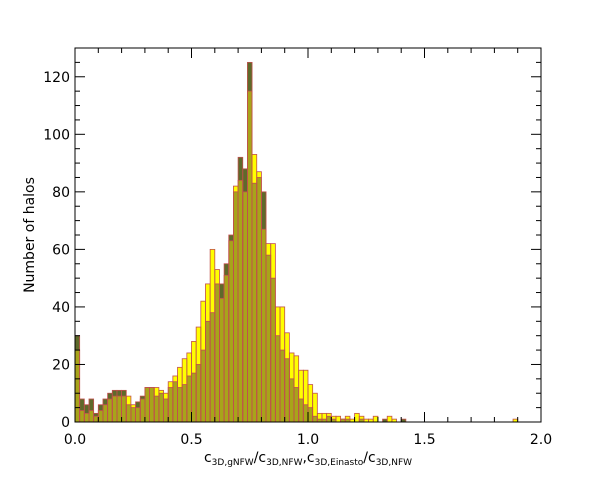  Describe the element at coordinates (541, 440) in the screenshot. I see `x-tick-label: 2.0` at that location.